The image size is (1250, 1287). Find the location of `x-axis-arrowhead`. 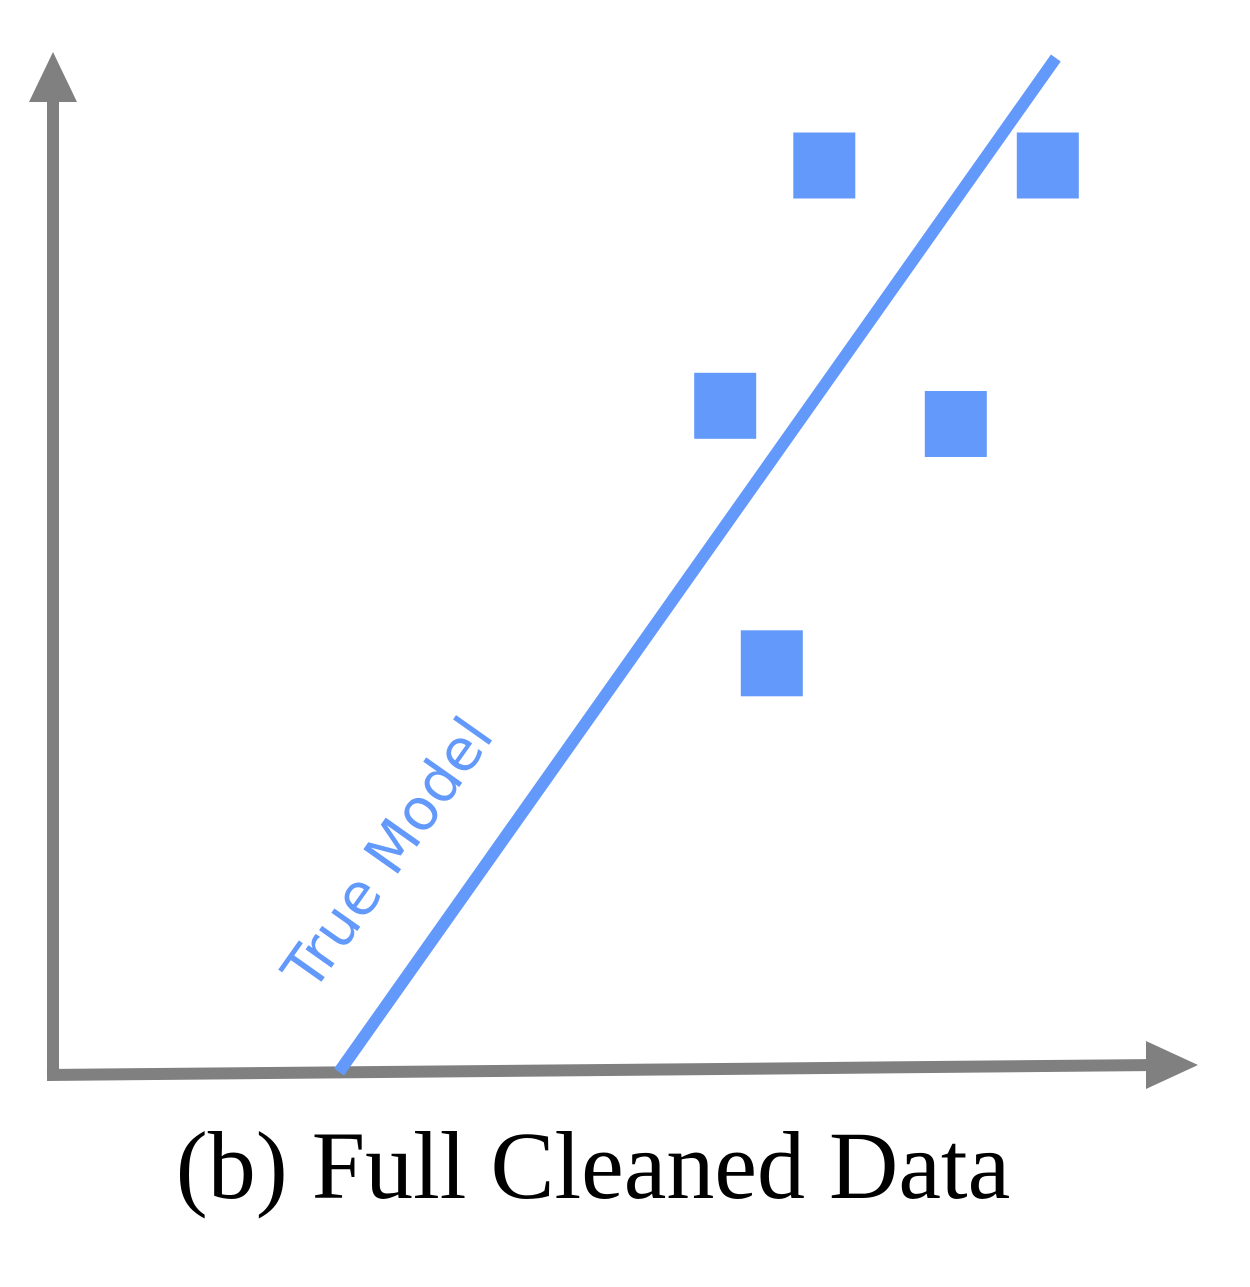

x-axis-arrowhead is located at coordinates (1172, 1065).